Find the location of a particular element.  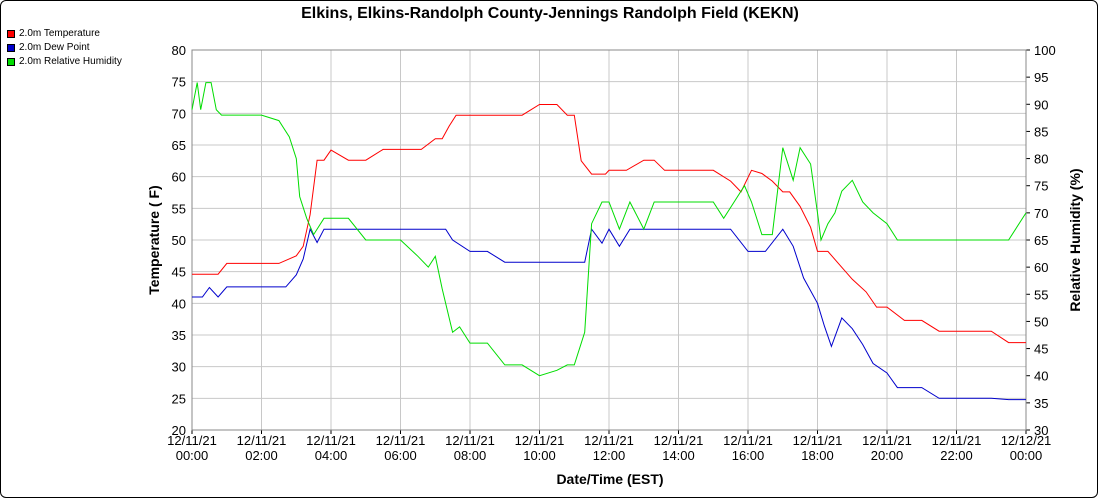

x-tick-label-time: 16:00 is located at coordinates (748, 455).